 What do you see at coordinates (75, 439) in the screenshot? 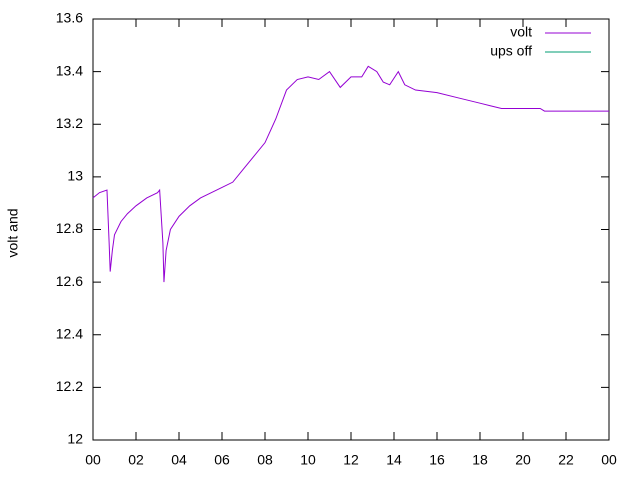
I see `y-tick-label: 12` at bounding box center [75, 439].